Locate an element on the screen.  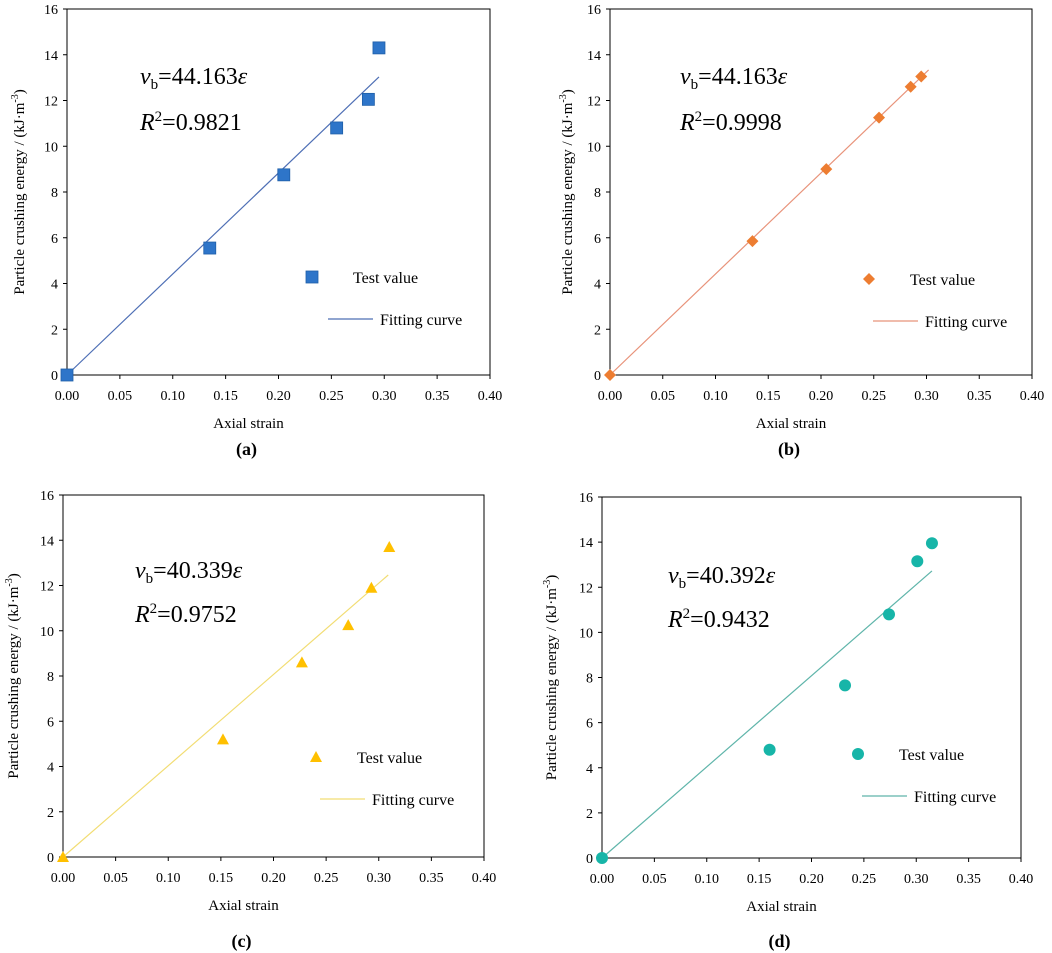
r-squared: R2=0.9998 is located at coordinates (730, 122).